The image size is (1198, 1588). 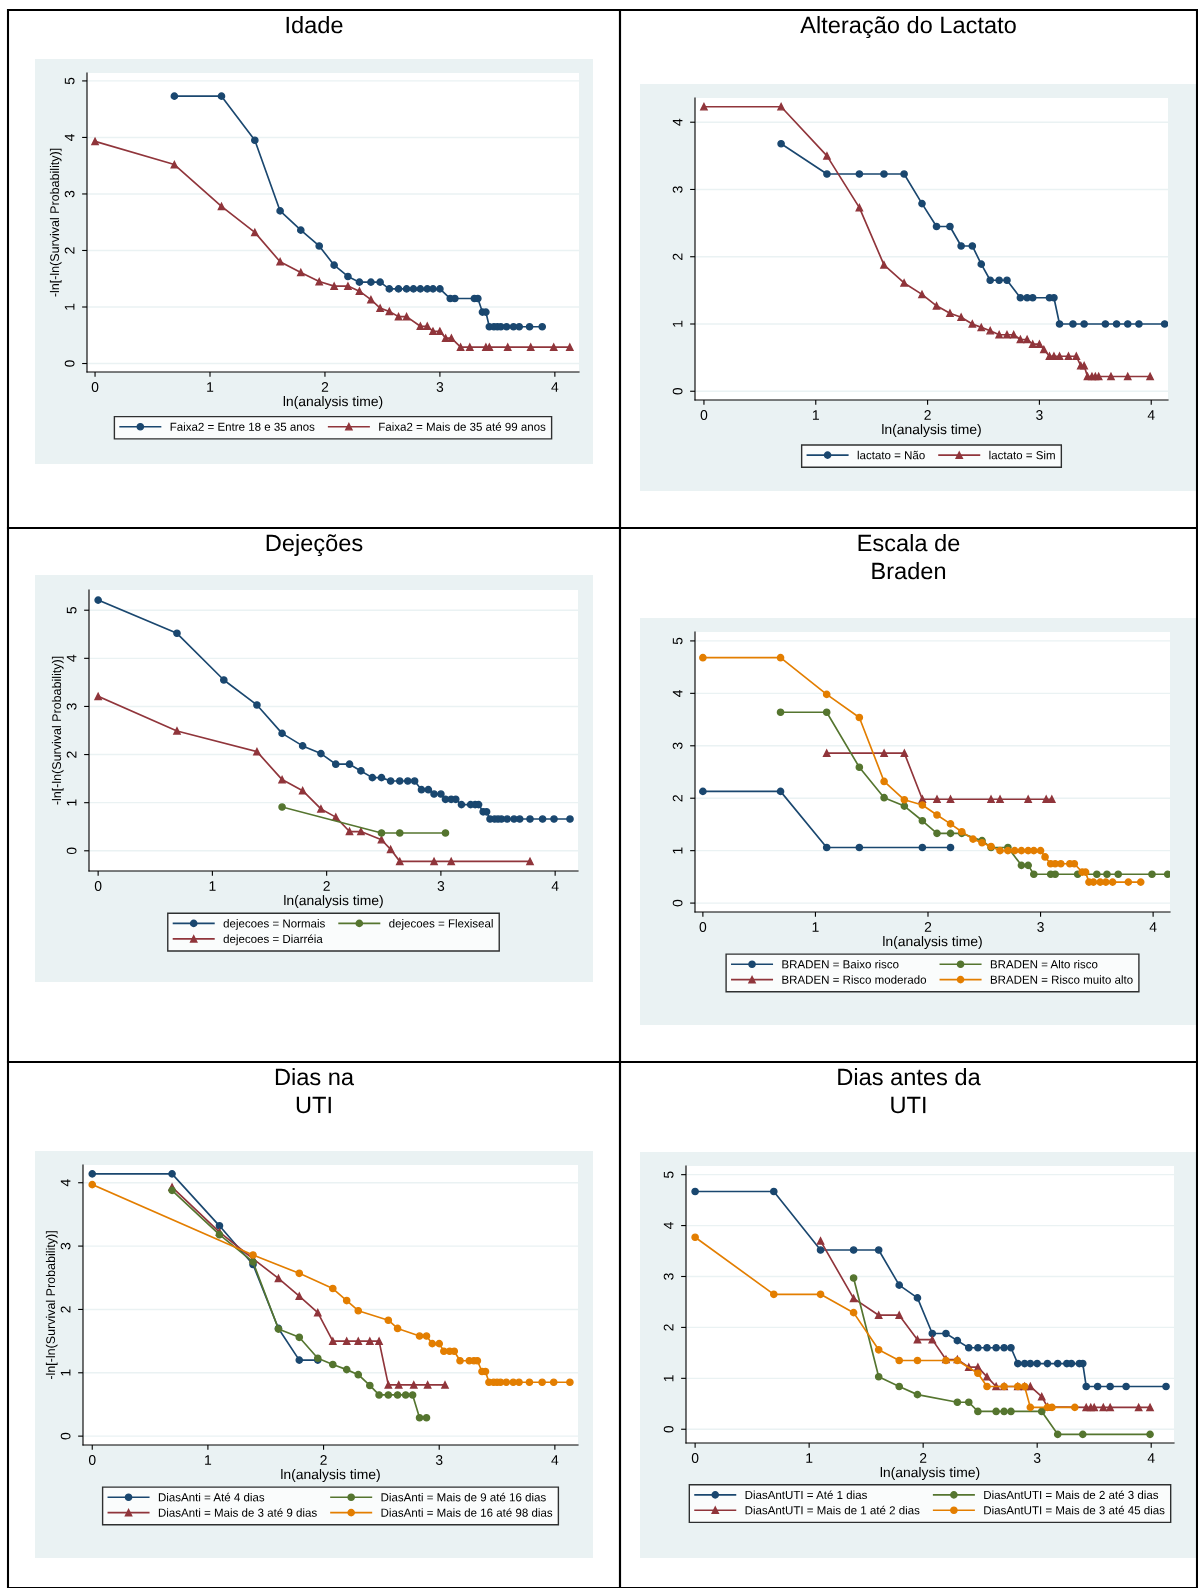 What do you see at coordinates (441, 924) in the screenshot?
I see `legend-label: dejecoes = Flexiseal` at bounding box center [441, 924].